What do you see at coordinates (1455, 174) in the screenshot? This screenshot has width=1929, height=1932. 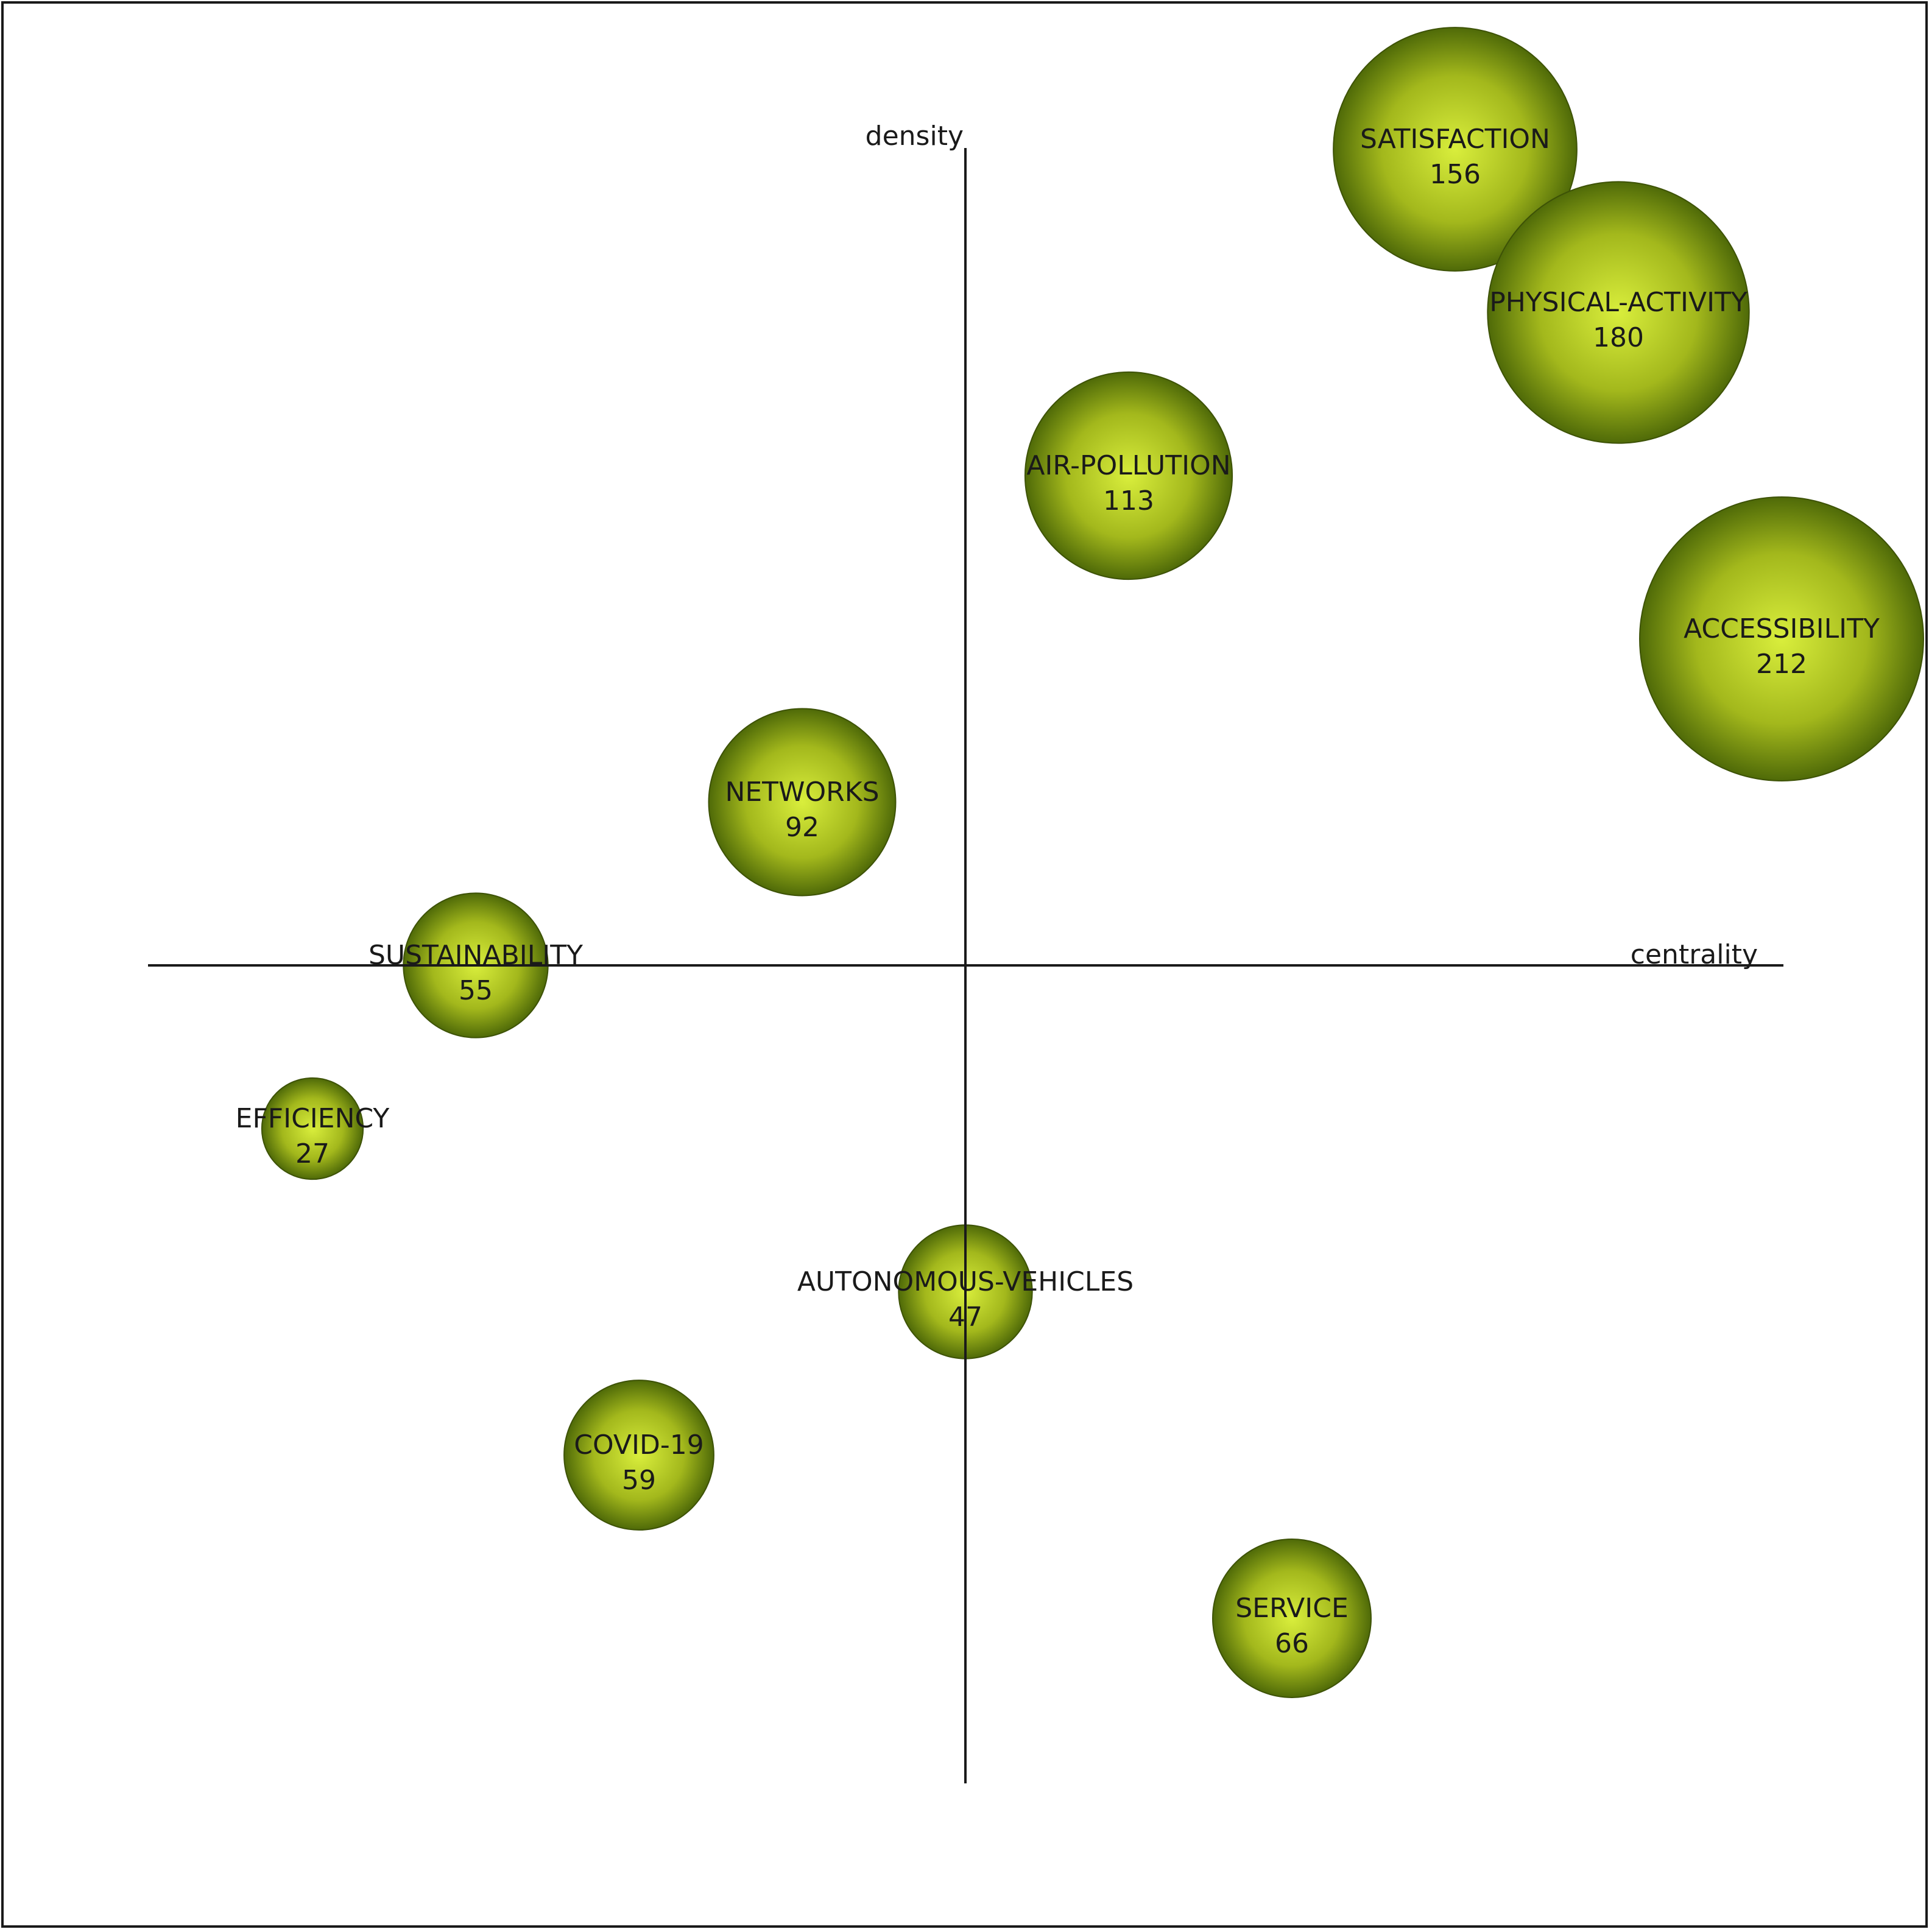 I see `bubble-value-satisfaction: 156` at bounding box center [1455, 174].